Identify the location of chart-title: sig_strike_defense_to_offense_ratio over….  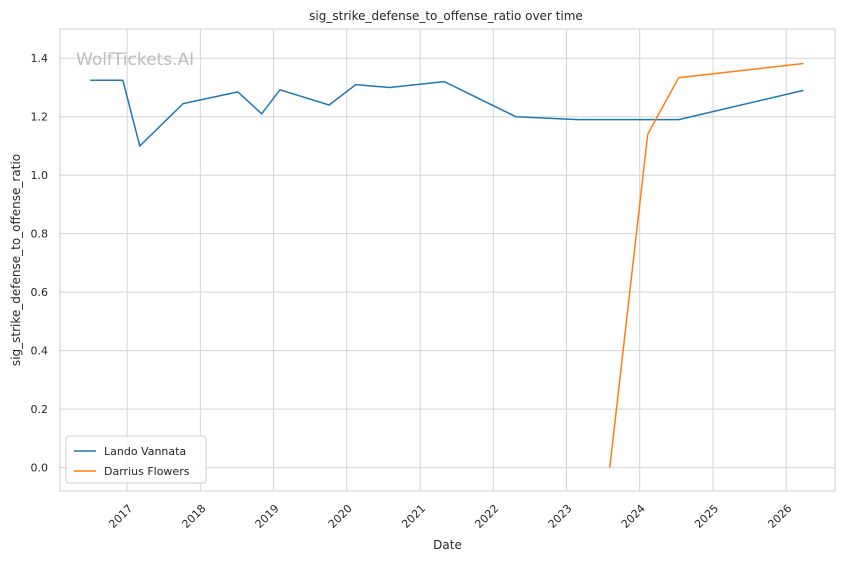
(446, 16).